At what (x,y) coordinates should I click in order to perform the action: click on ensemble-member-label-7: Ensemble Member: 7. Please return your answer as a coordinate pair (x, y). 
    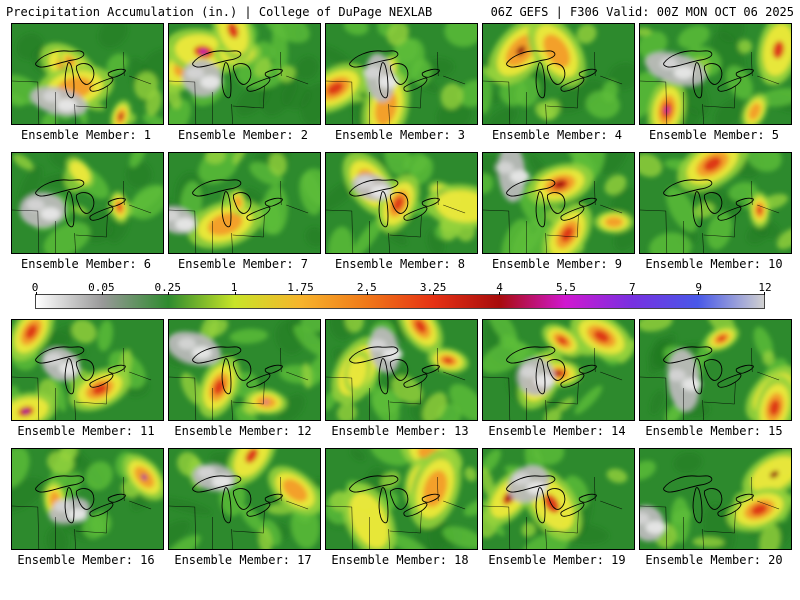
    Looking at the image, I should click on (243, 264).